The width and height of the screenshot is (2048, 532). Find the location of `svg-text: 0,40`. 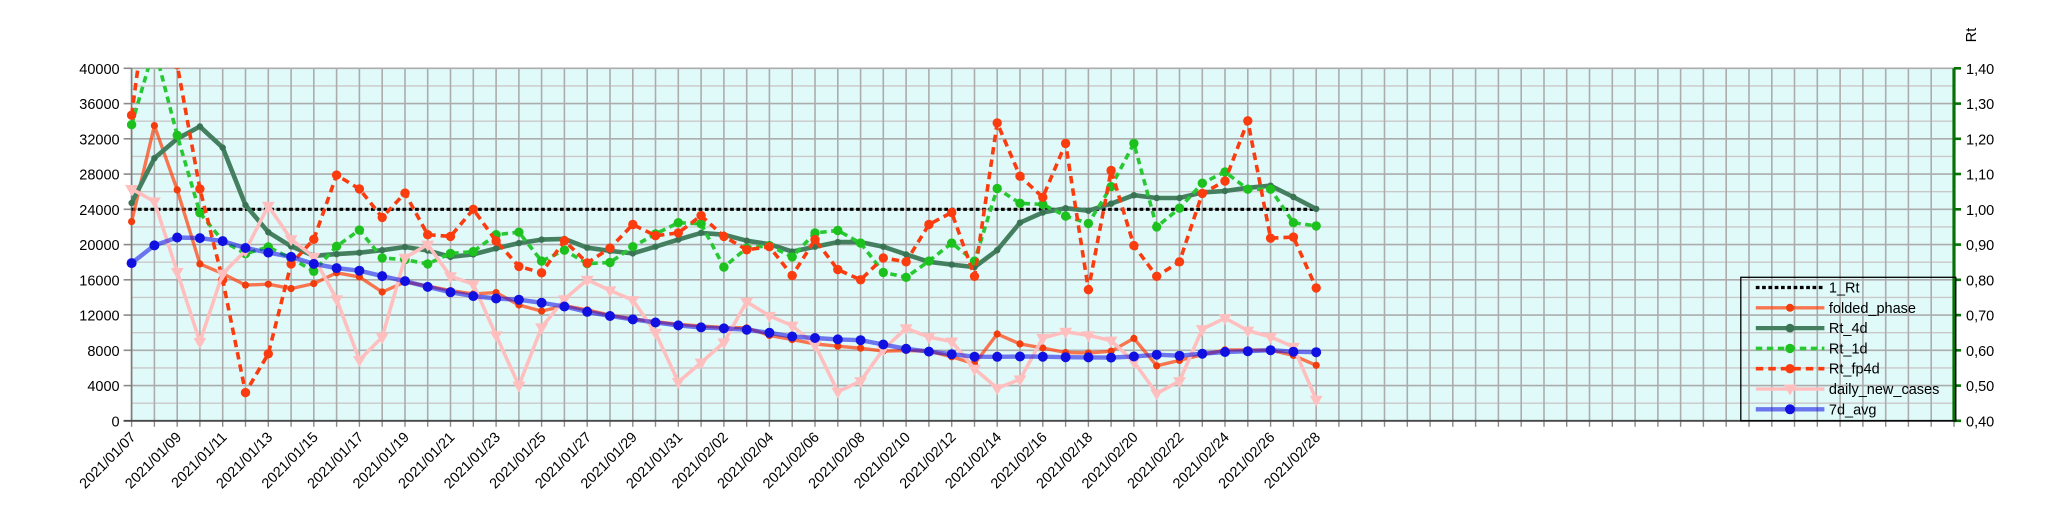

svg-text: 0,40 is located at coordinates (1980, 422).